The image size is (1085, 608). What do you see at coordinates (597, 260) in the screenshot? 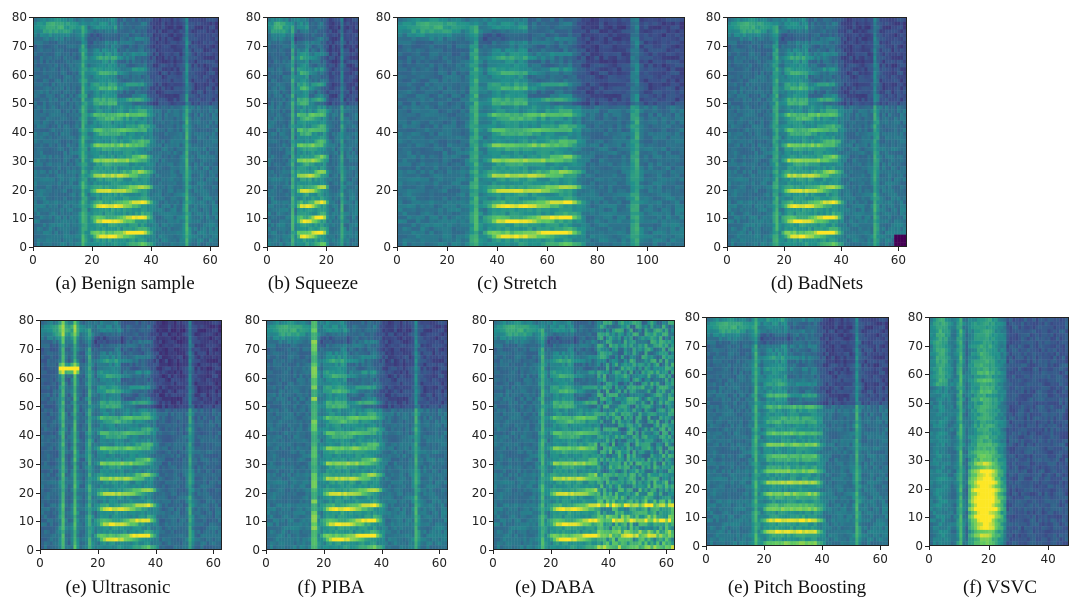
I see `x-tick-label: 80` at bounding box center [597, 260].